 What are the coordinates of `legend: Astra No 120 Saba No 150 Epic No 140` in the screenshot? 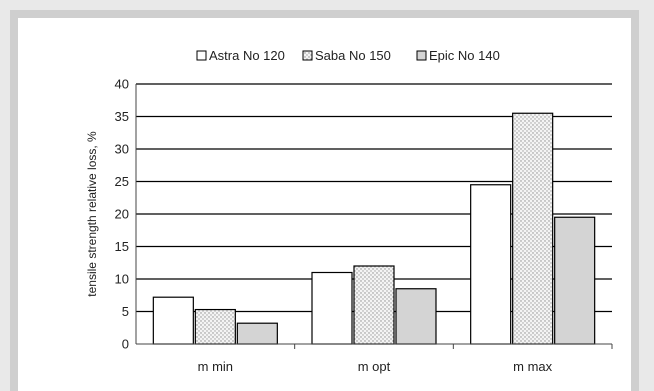 It's located at (348, 55).